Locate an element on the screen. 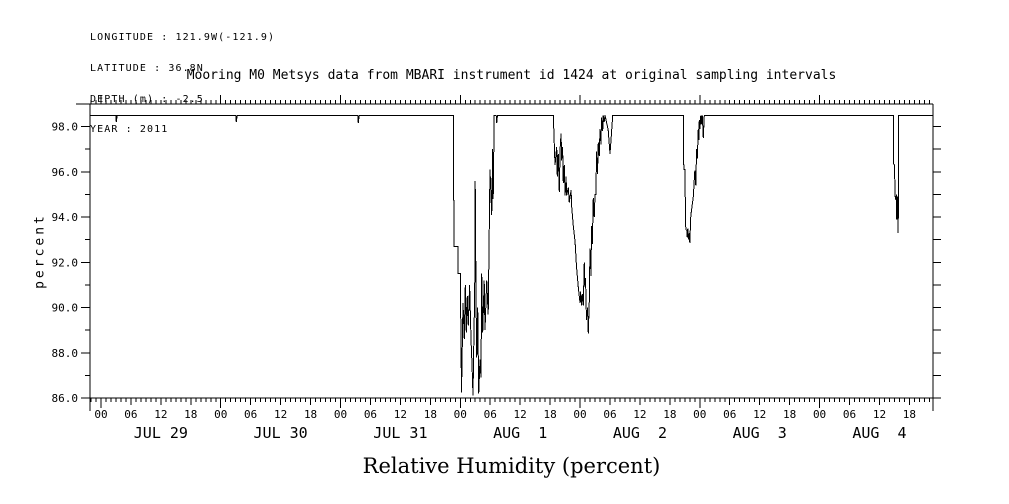  y-tick-label: 96.0 is located at coordinates (65, 172).